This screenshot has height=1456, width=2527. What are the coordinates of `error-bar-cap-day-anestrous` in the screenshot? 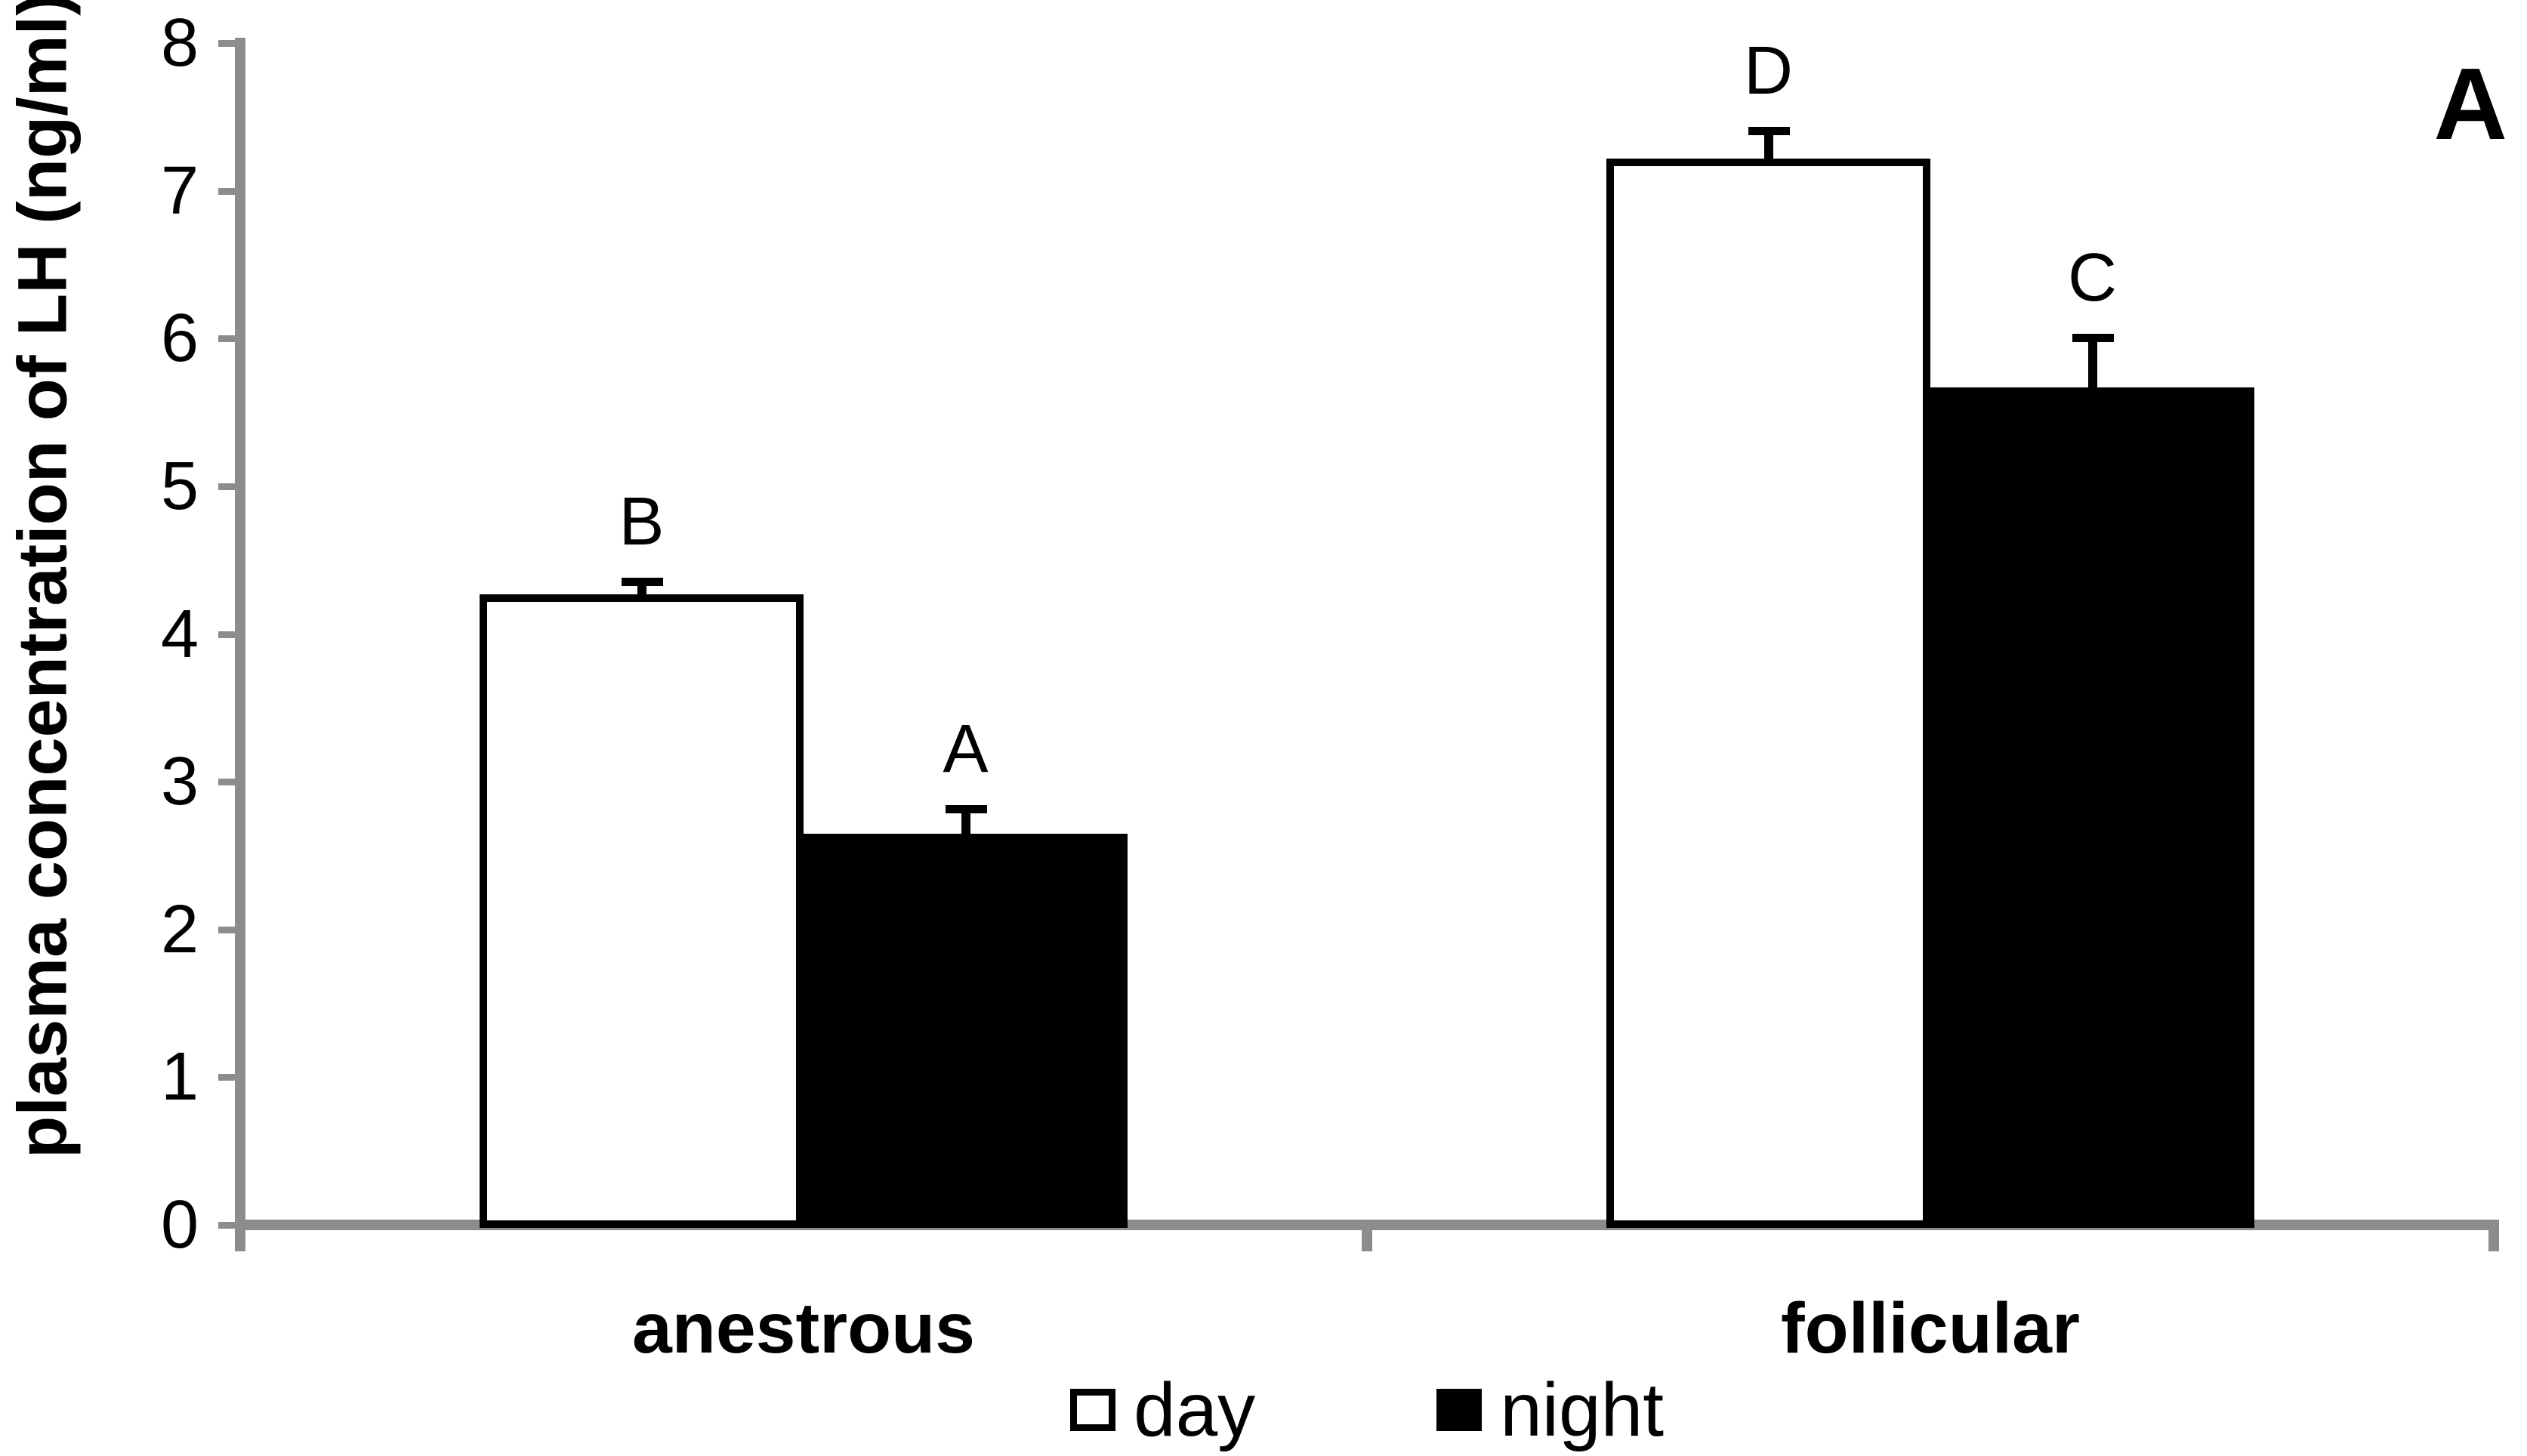 It's located at (642, 582).